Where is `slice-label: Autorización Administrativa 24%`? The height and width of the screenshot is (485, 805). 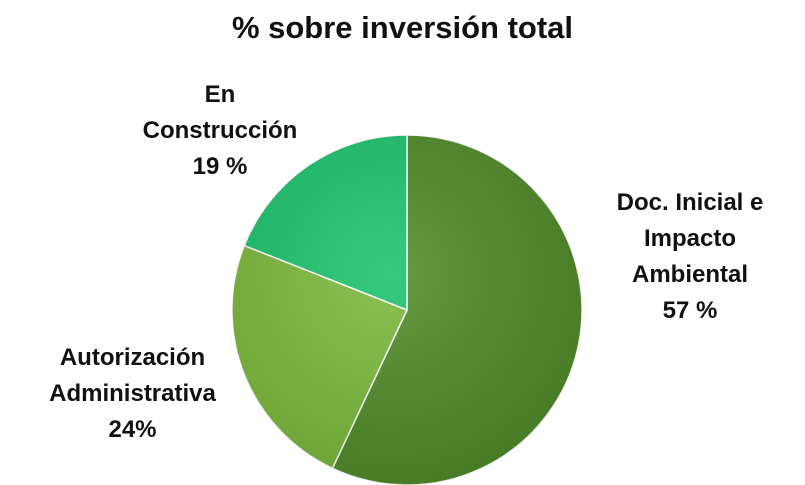 slice-label: Autorización Administrativa 24% is located at coordinates (132, 394).